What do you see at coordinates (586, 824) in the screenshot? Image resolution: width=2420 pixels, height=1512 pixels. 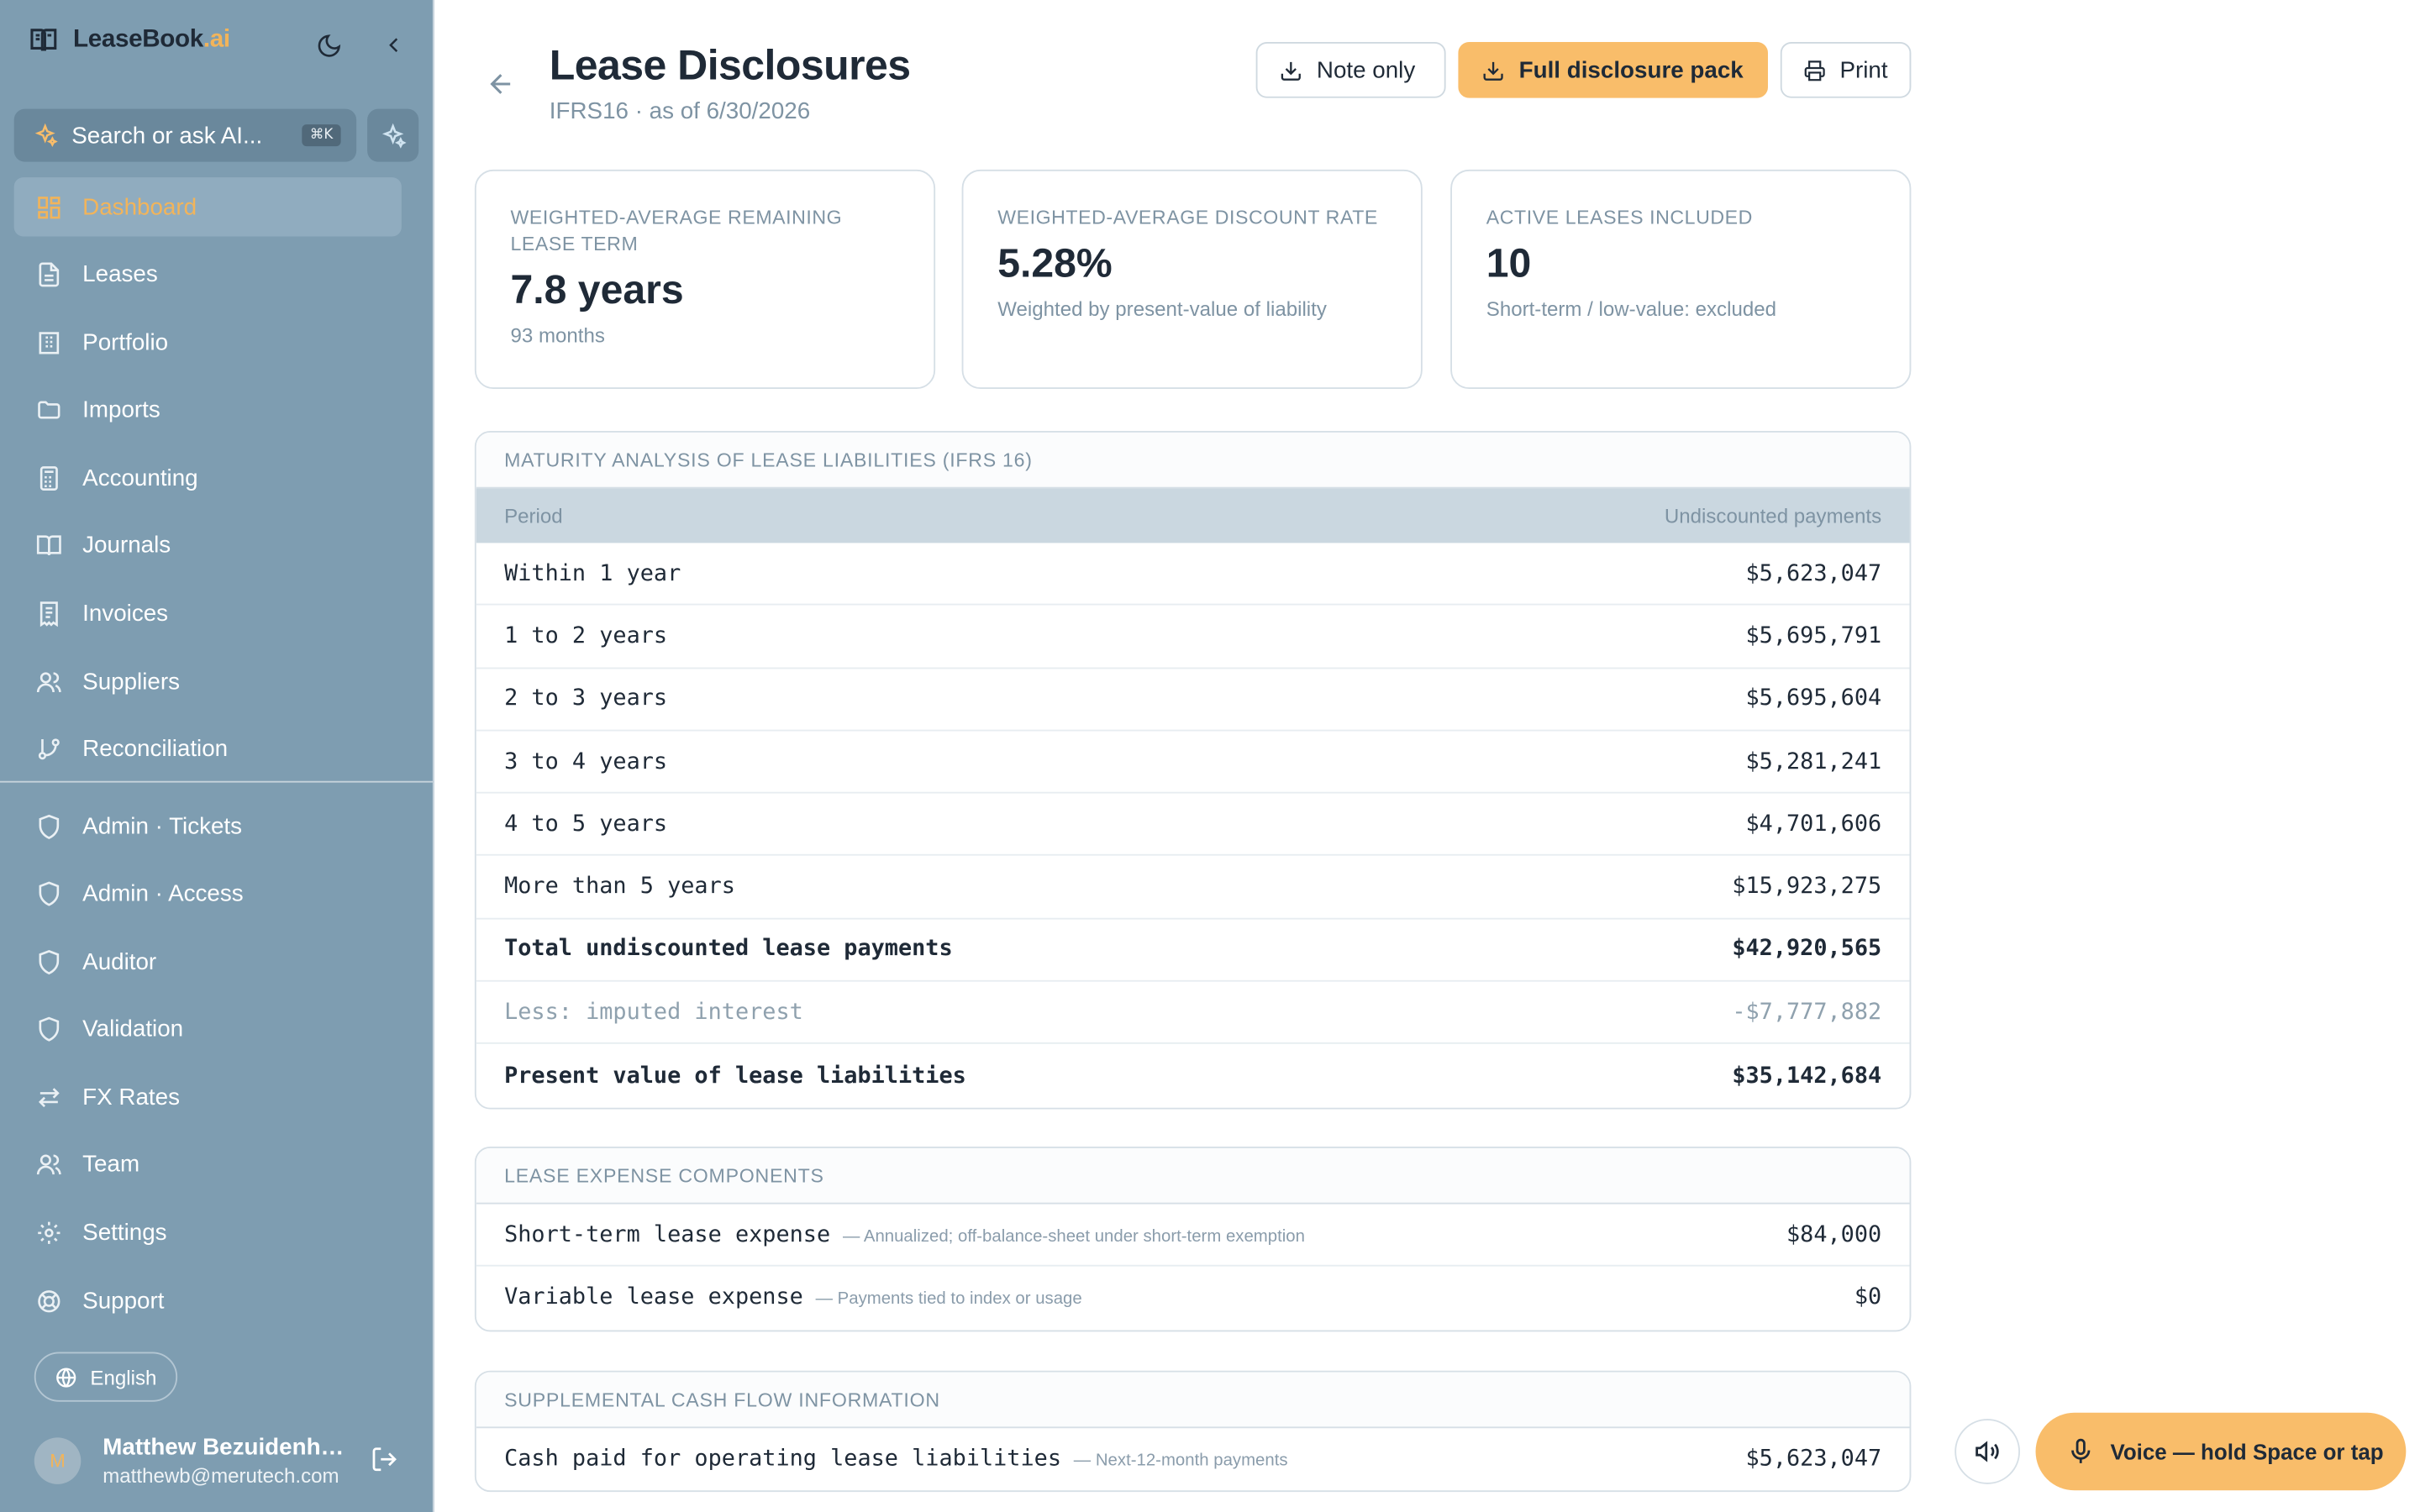 I see `row-period: 4 to 5 years` at bounding box center [586, 824].